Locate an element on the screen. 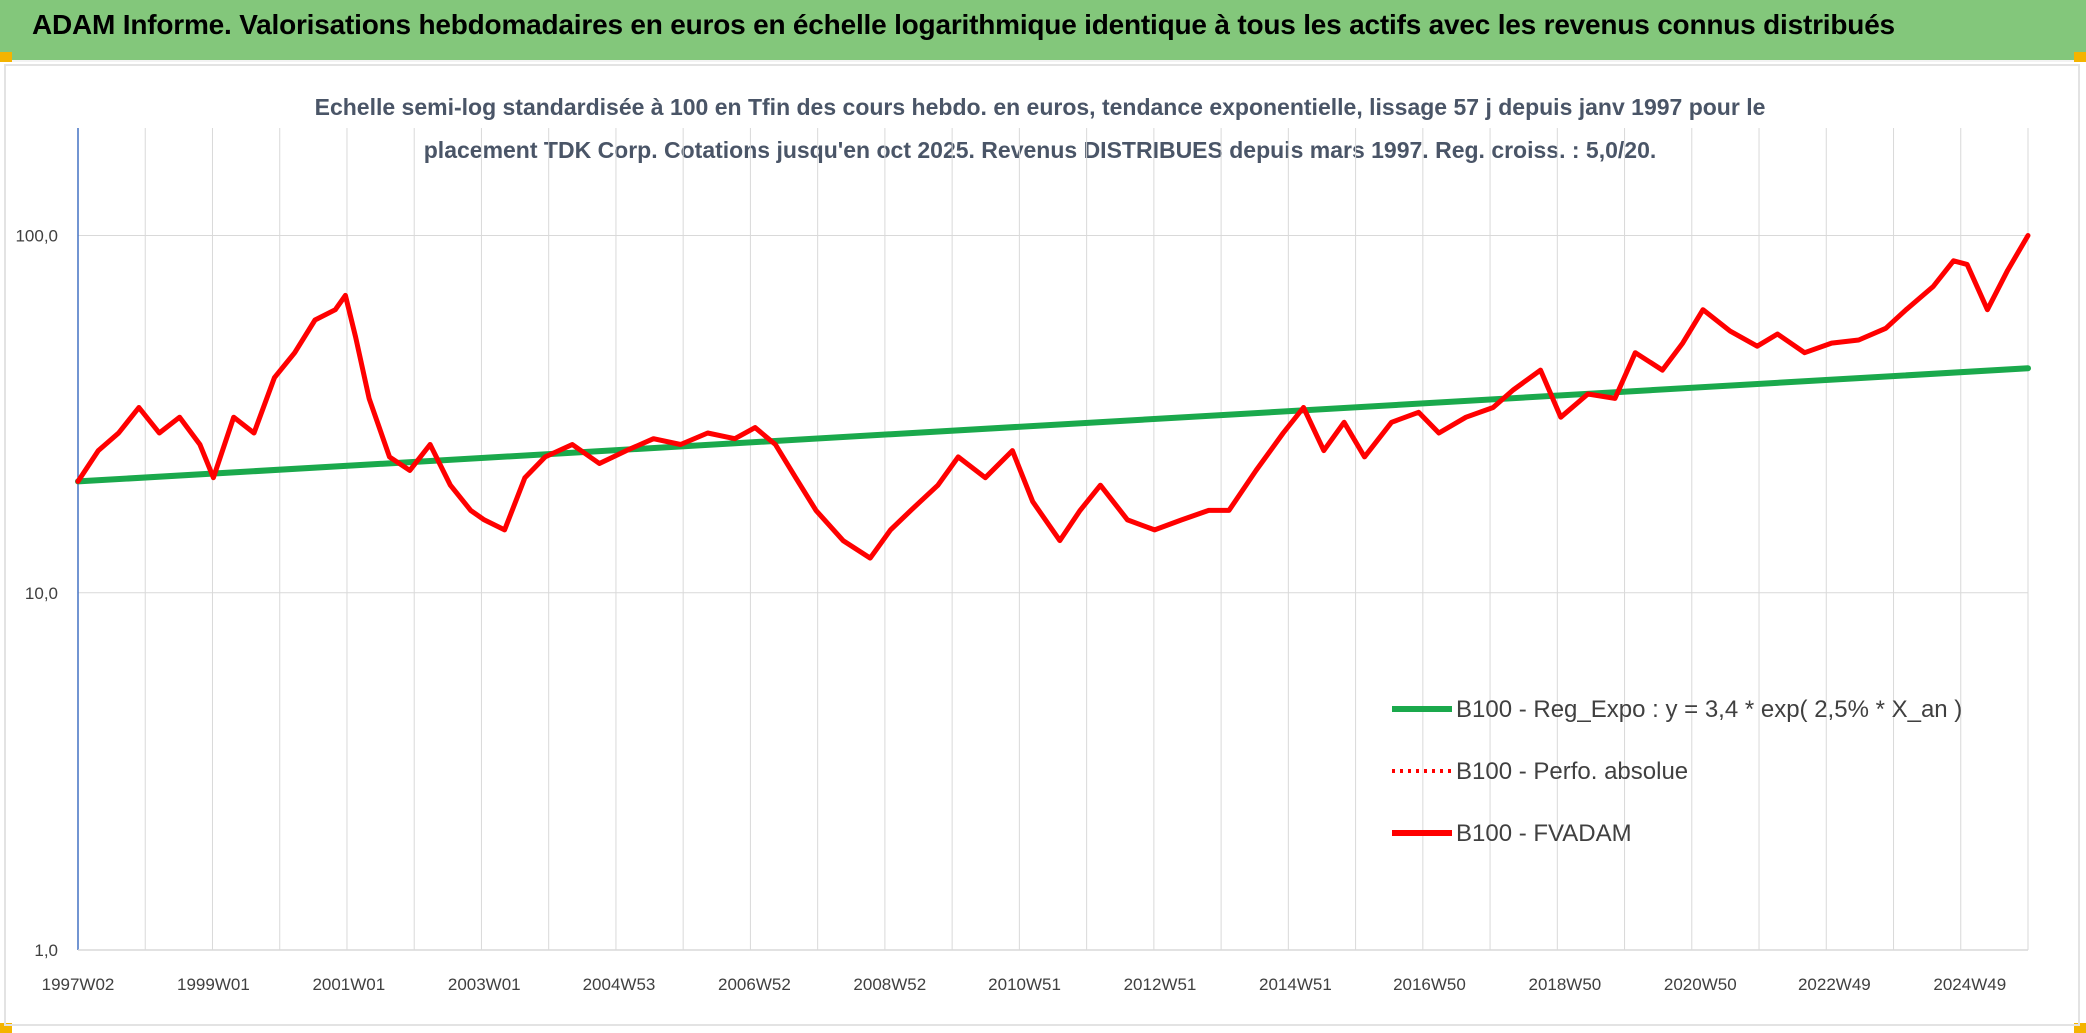 The image size is (2086, 1033). x-tick-label: 2016W50 is located at coordinates (1429, 984).